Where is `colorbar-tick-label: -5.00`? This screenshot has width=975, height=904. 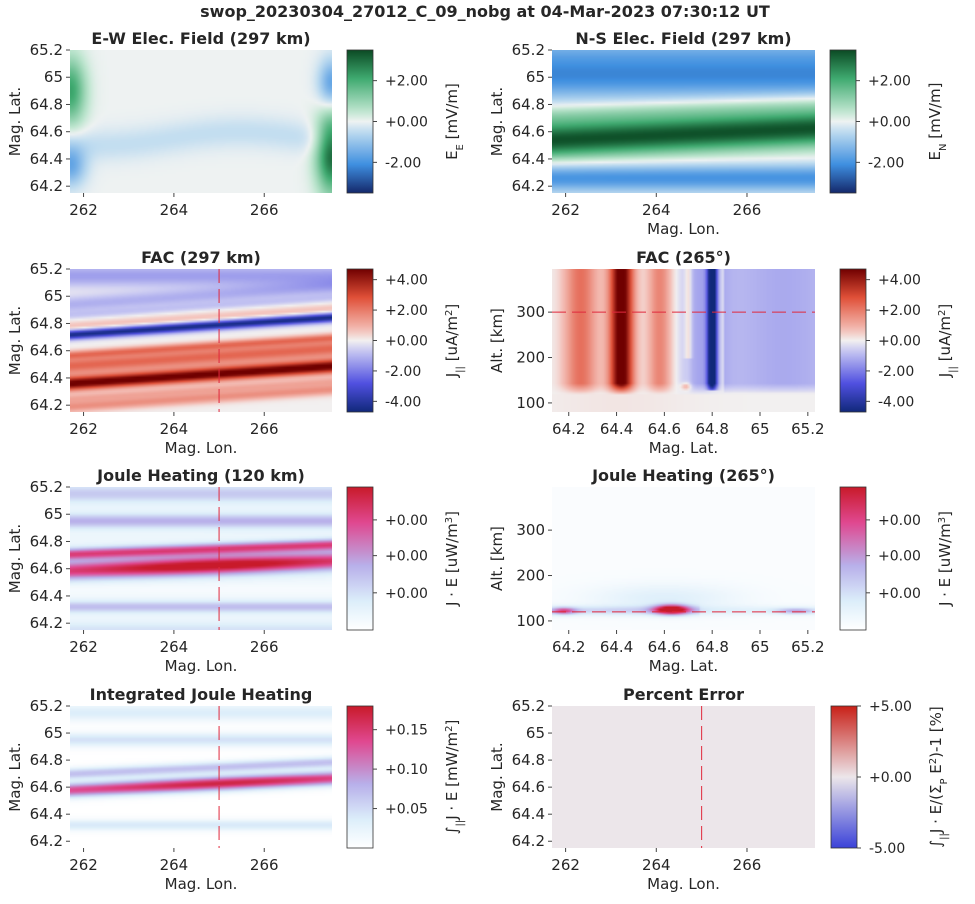
colorbar-tick-label: -5.00 is located at coordinates (887, 849).